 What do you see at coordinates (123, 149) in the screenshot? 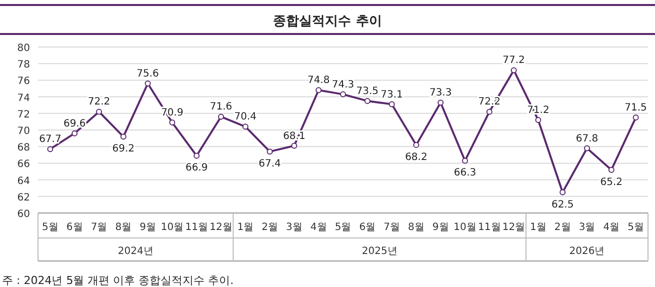
I see `data-label: 69.2` at bounding box center [123, 149].